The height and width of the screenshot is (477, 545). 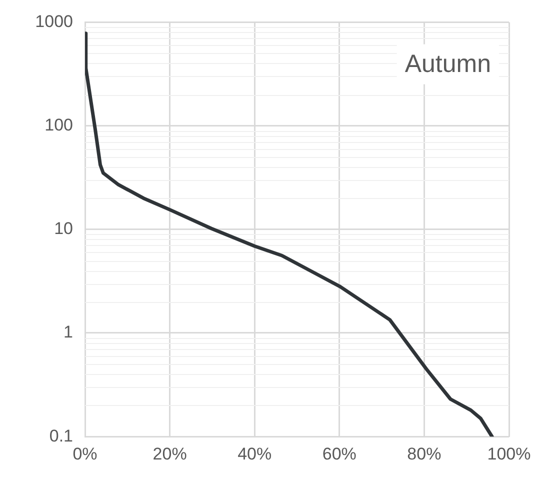 I want to click on y-tick-label: 10, so click(x=63, y=228).